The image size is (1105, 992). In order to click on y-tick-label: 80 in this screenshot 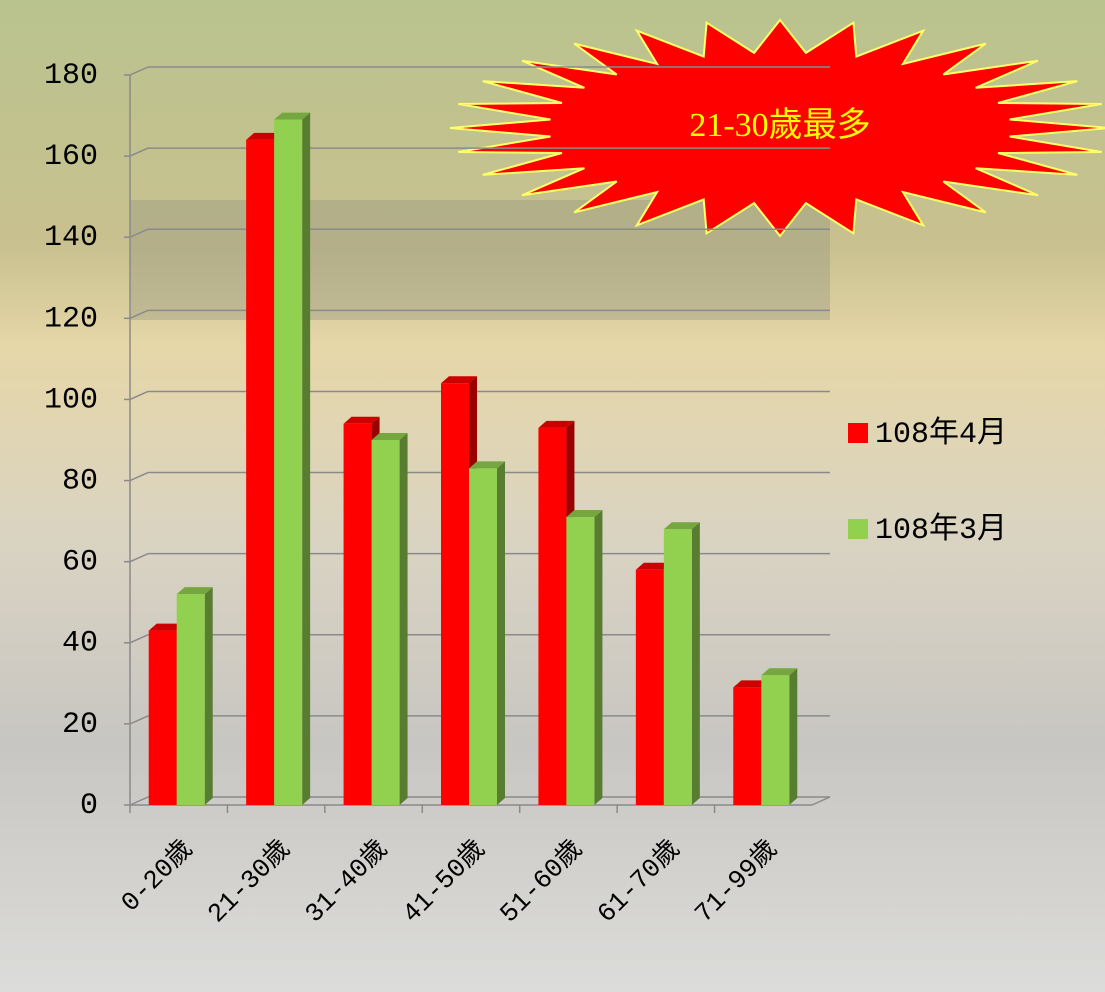, I will do `click(80, 481)`.